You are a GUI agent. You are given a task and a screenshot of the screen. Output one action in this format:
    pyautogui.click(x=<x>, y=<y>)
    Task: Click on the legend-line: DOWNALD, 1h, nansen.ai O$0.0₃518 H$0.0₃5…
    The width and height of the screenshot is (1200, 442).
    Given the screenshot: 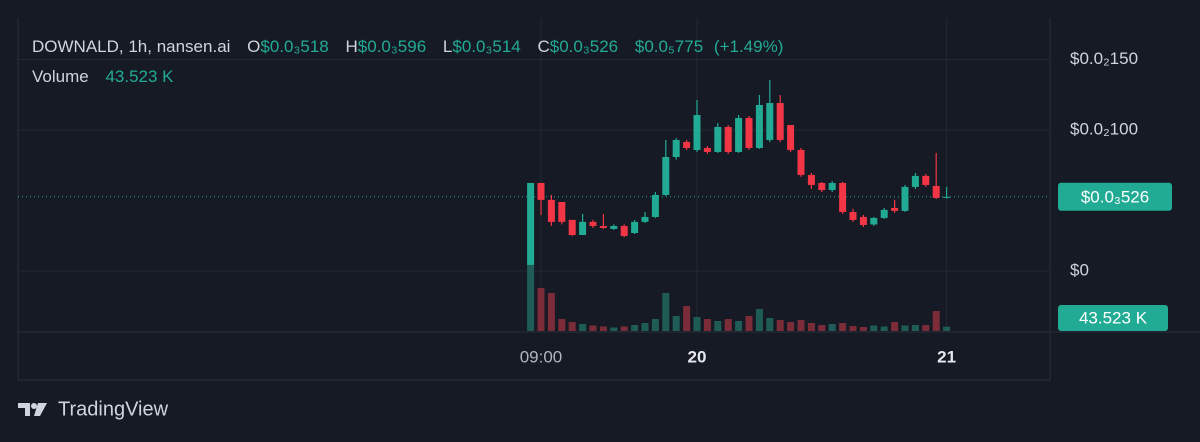 What is the action you would take?
    pyautogui.click(x=407, y=46)
    